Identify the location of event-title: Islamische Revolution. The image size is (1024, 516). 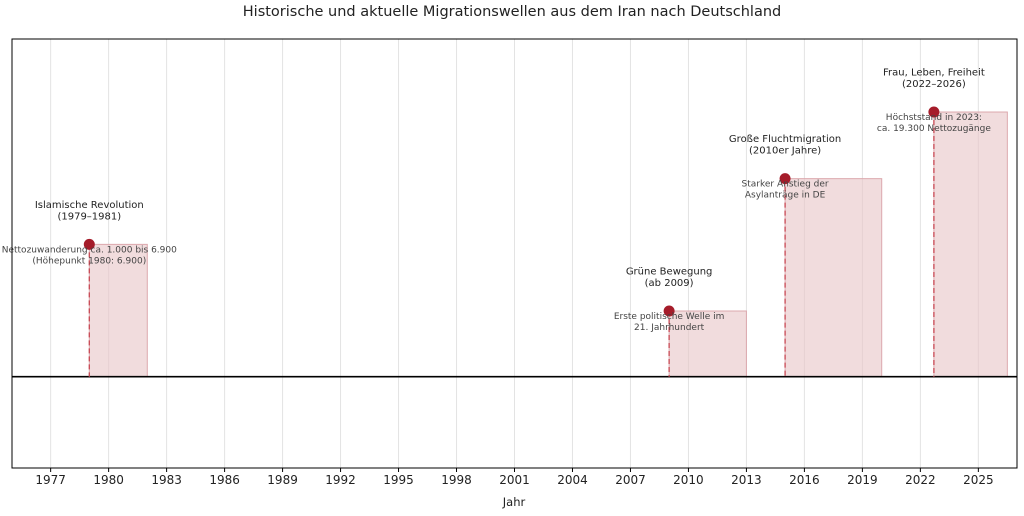
(89, 205).